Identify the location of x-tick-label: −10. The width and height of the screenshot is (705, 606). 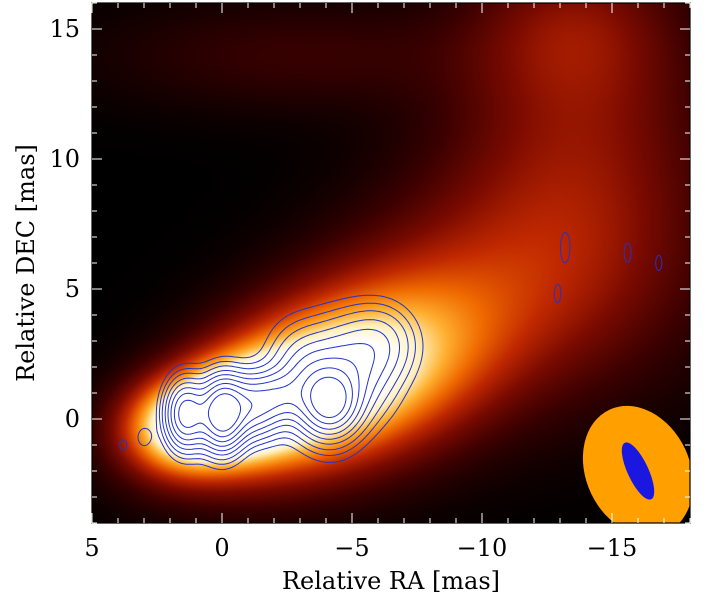
(482, 548).